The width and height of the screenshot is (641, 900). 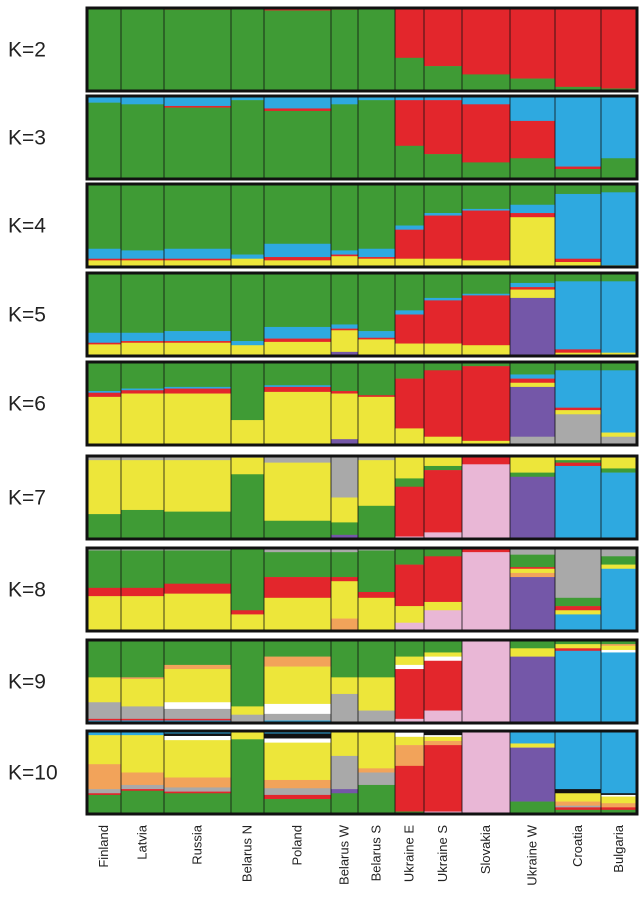 I want to click on bar-segment-black, so click(x=578, y=791).